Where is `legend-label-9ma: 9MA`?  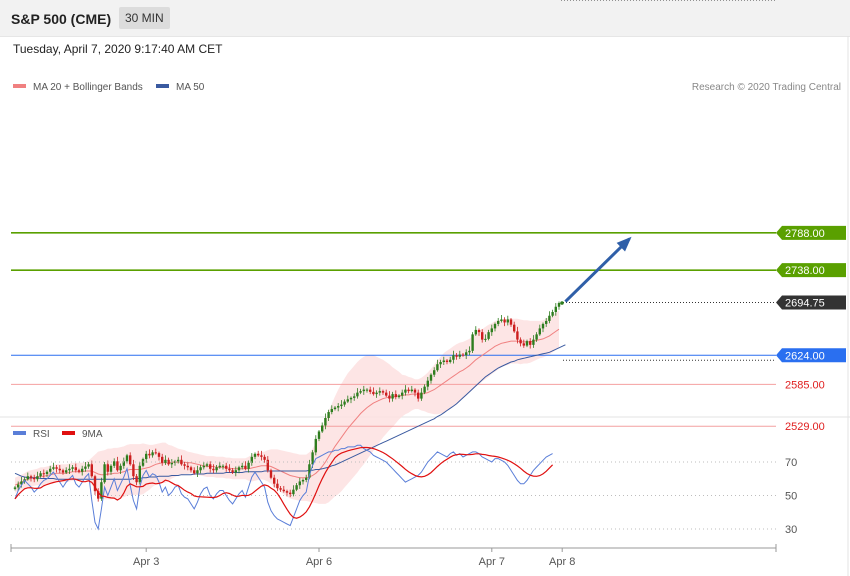 legend-label-9ma: 9MA is located at coordinates (92, 434).